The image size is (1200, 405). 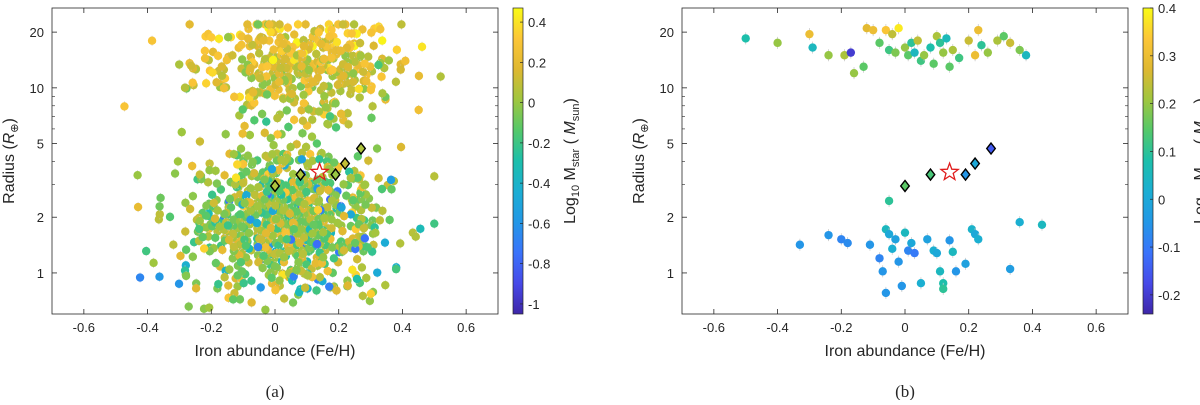 What do you see at coordinates (670, 144) in the screenshot?
I see `y-tick-label: 5` at bounding box center [670, 144].